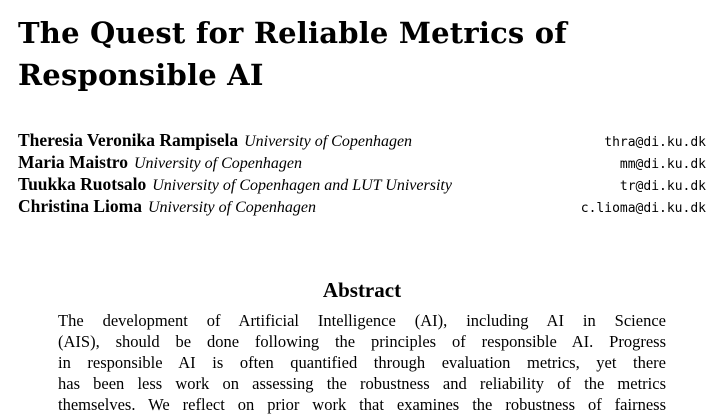 This screenshot has width=724, height=420. I want to click on author-name: Maria Maistro, so click(73, 162).